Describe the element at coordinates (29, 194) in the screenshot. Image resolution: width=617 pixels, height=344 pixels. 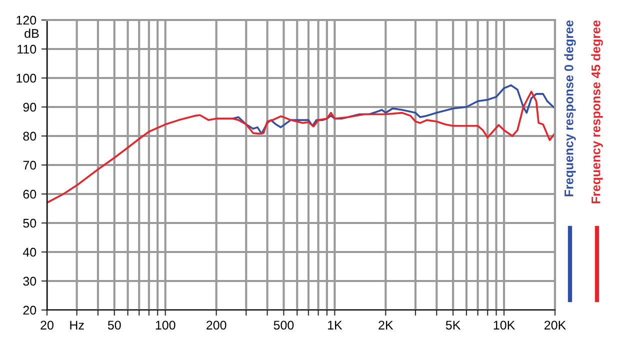
I see `y-tick-label: 60` at that location.